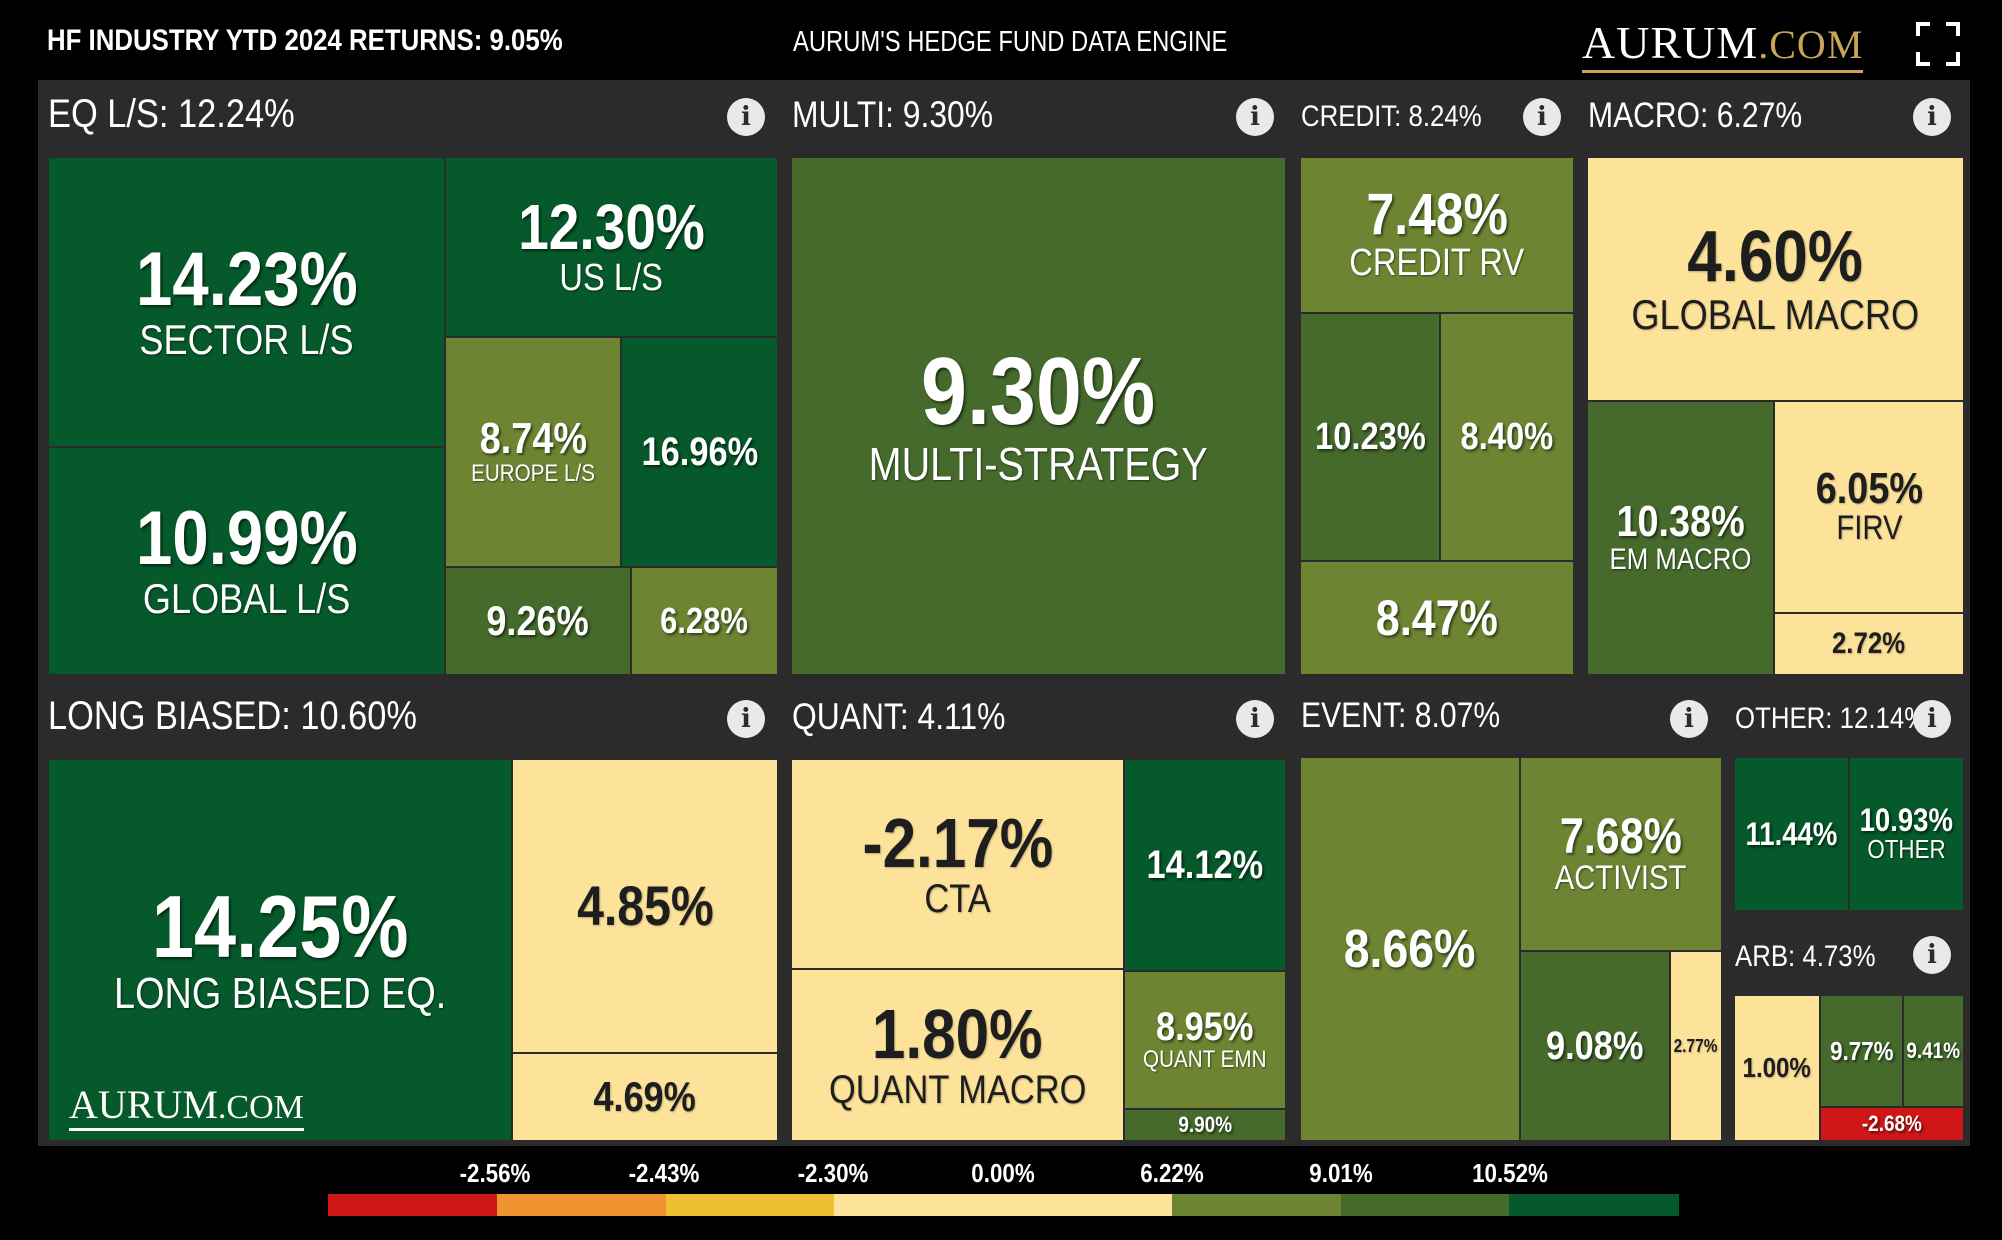 The image size is (2002, 1240). I want to click on tile-value: 10.23%, so click(1370, 437).